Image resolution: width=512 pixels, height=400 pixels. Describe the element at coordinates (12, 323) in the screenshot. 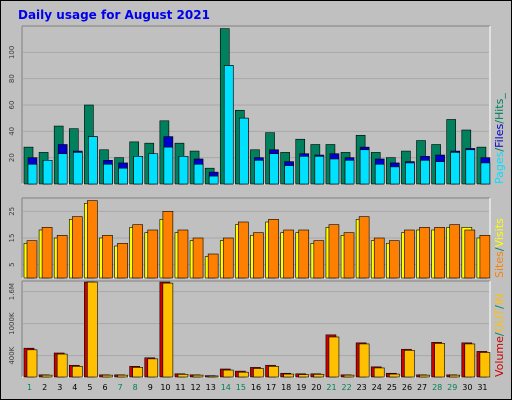

I see `ytick-label-volume: 1000K` at that location.